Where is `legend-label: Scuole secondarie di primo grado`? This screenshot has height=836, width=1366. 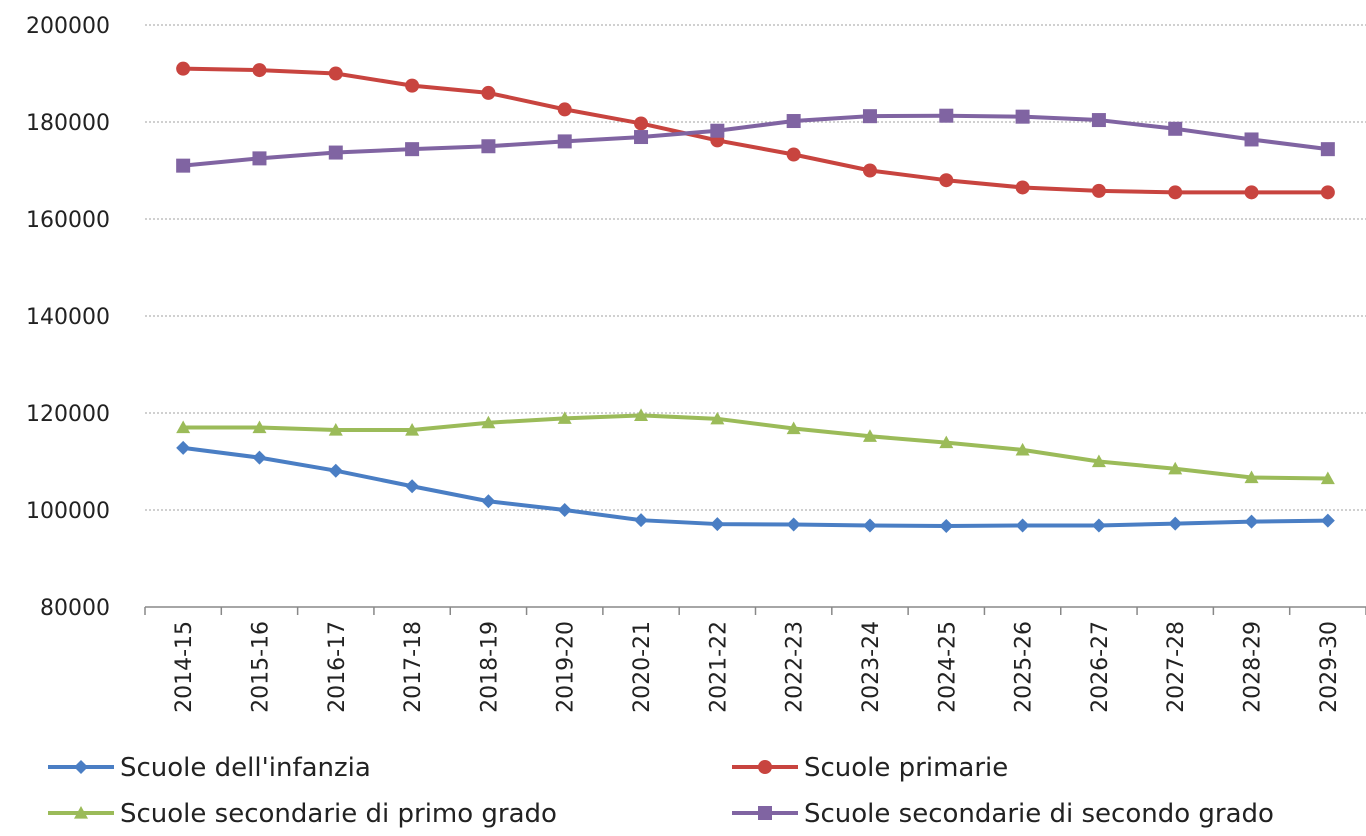 legend-label: Scuole secondarie di primo grado is located at coordinates (338, 814).